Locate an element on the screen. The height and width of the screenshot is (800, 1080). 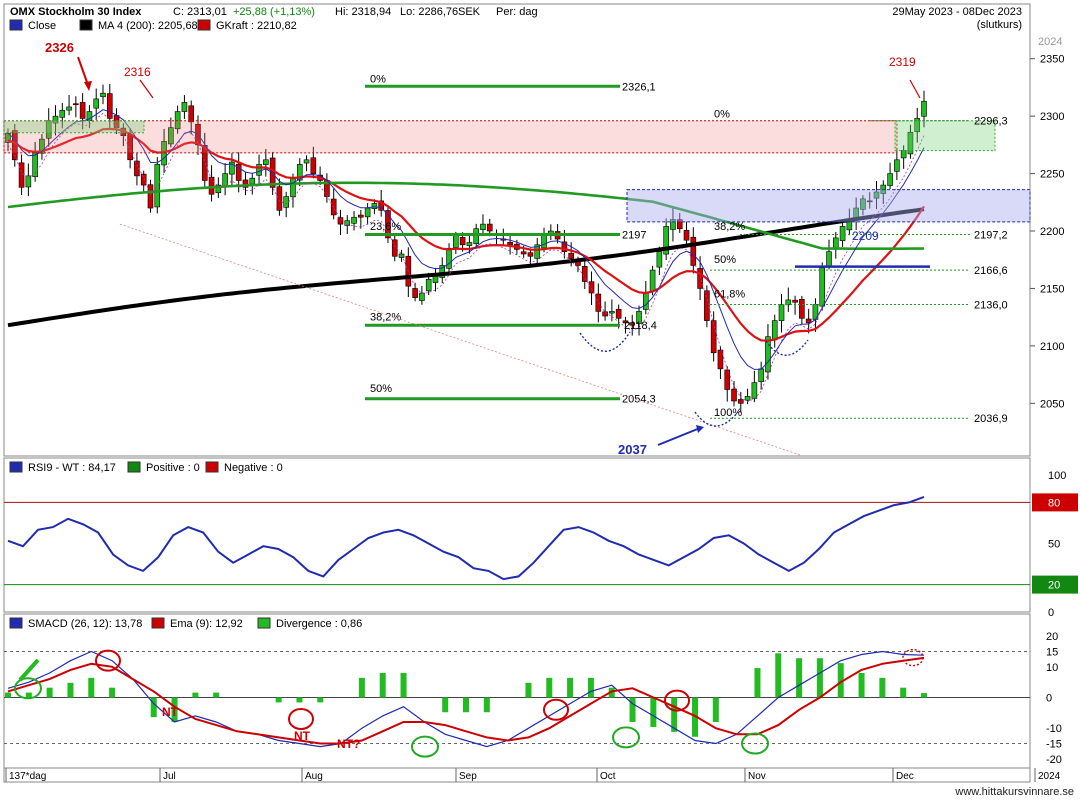
price-tick-label-2200: 2200 is located at coordinates (1052, 232).